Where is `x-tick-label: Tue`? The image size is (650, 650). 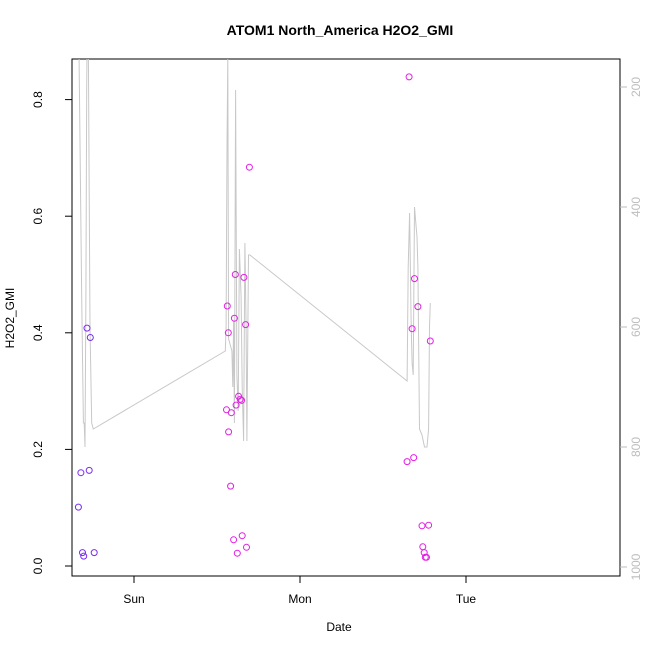
x-tick-label: Tue is located at coordinates (466, 599).